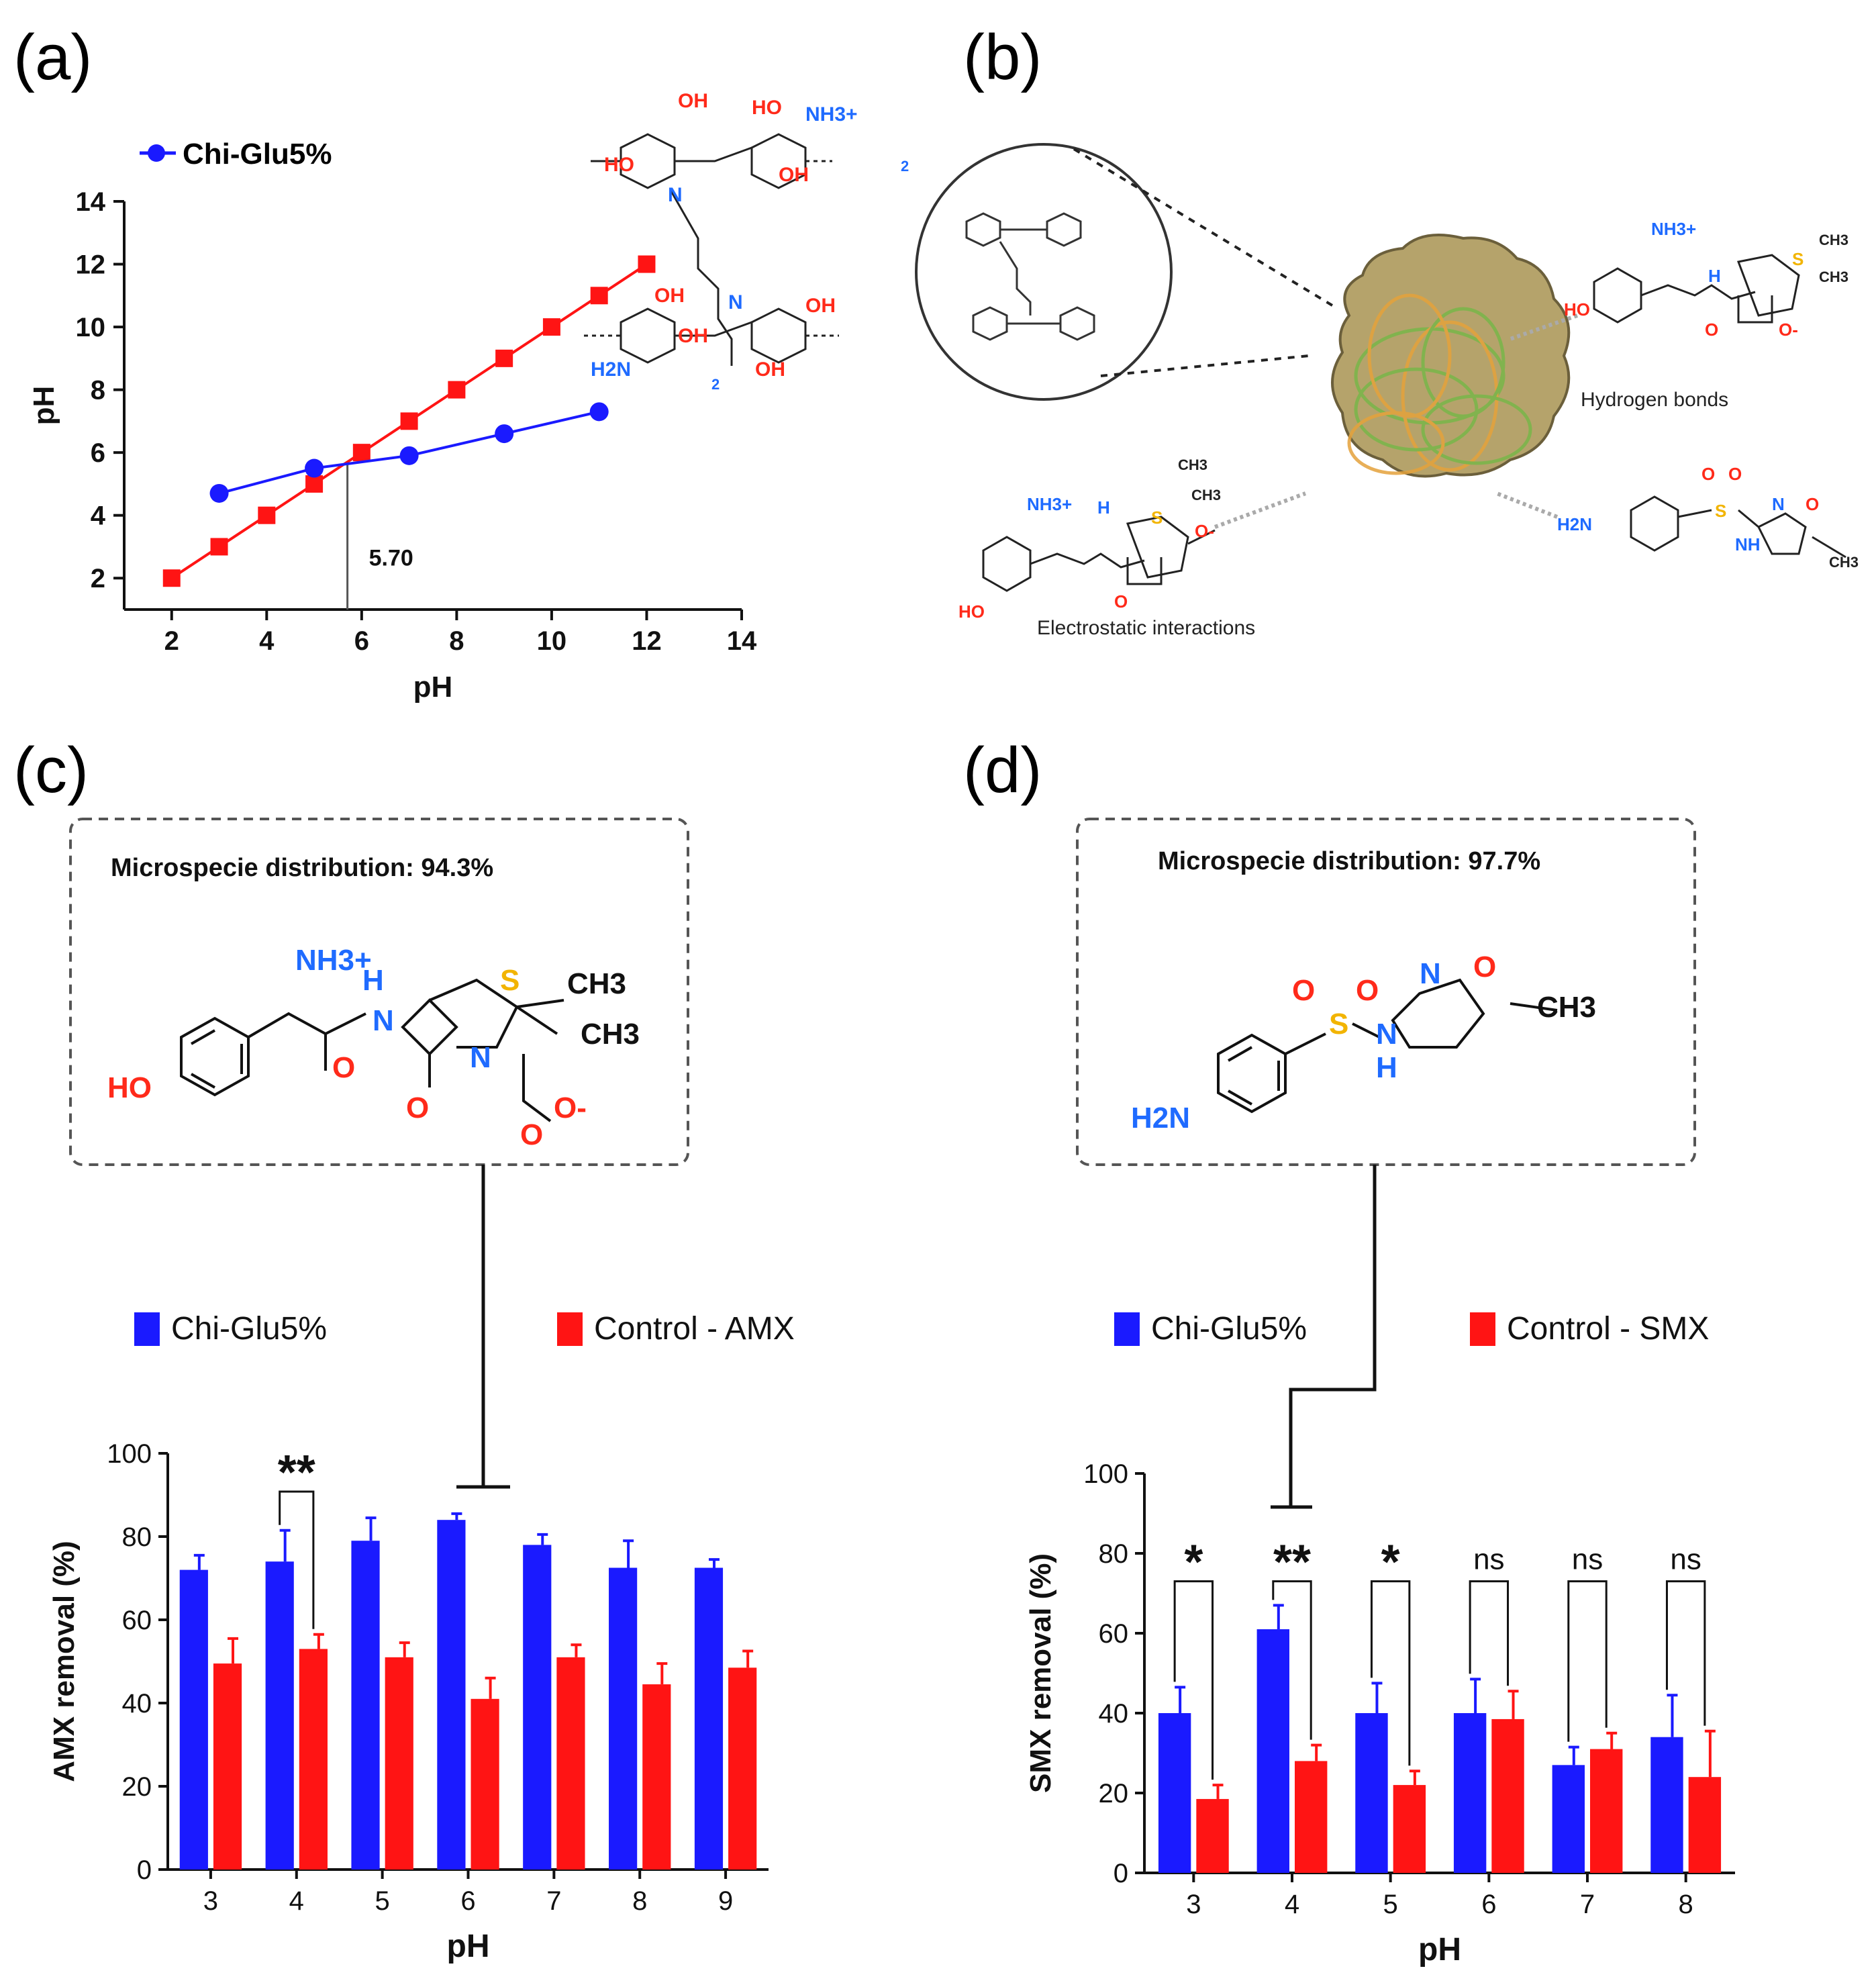 The width and height of the screenshot is (1876, 1987). What do you see at coordinates (1574, 524) in the screenshot?
I see `b3-nh2-label: H2N` at bounding box center [1574, 524].